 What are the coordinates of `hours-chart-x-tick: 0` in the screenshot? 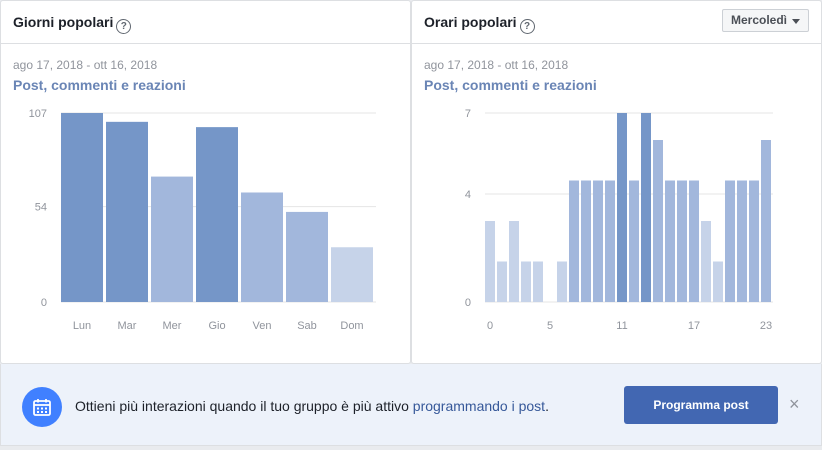 It's located at (490, 326).